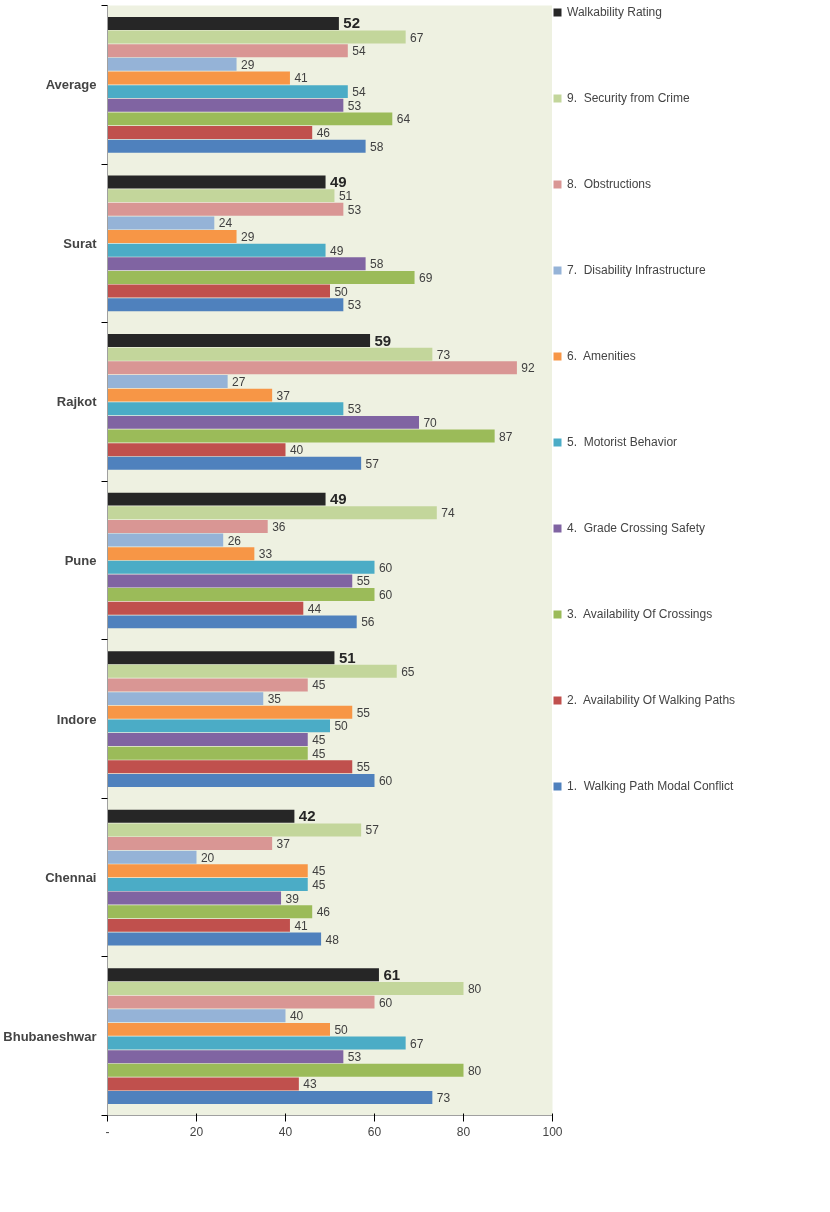  Describe the element at coordinates (601, 356) in the screenshot. I see `legend-label: 6. Amenities` at that location.